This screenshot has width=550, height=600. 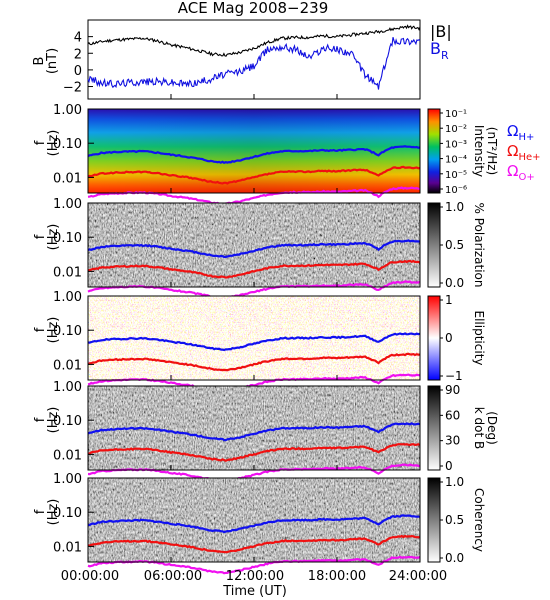 What do you see at coordinates (529, 157) in the screenshot?
I see `legend-omega-he-sub: He+` at bounding box center [529, 157].